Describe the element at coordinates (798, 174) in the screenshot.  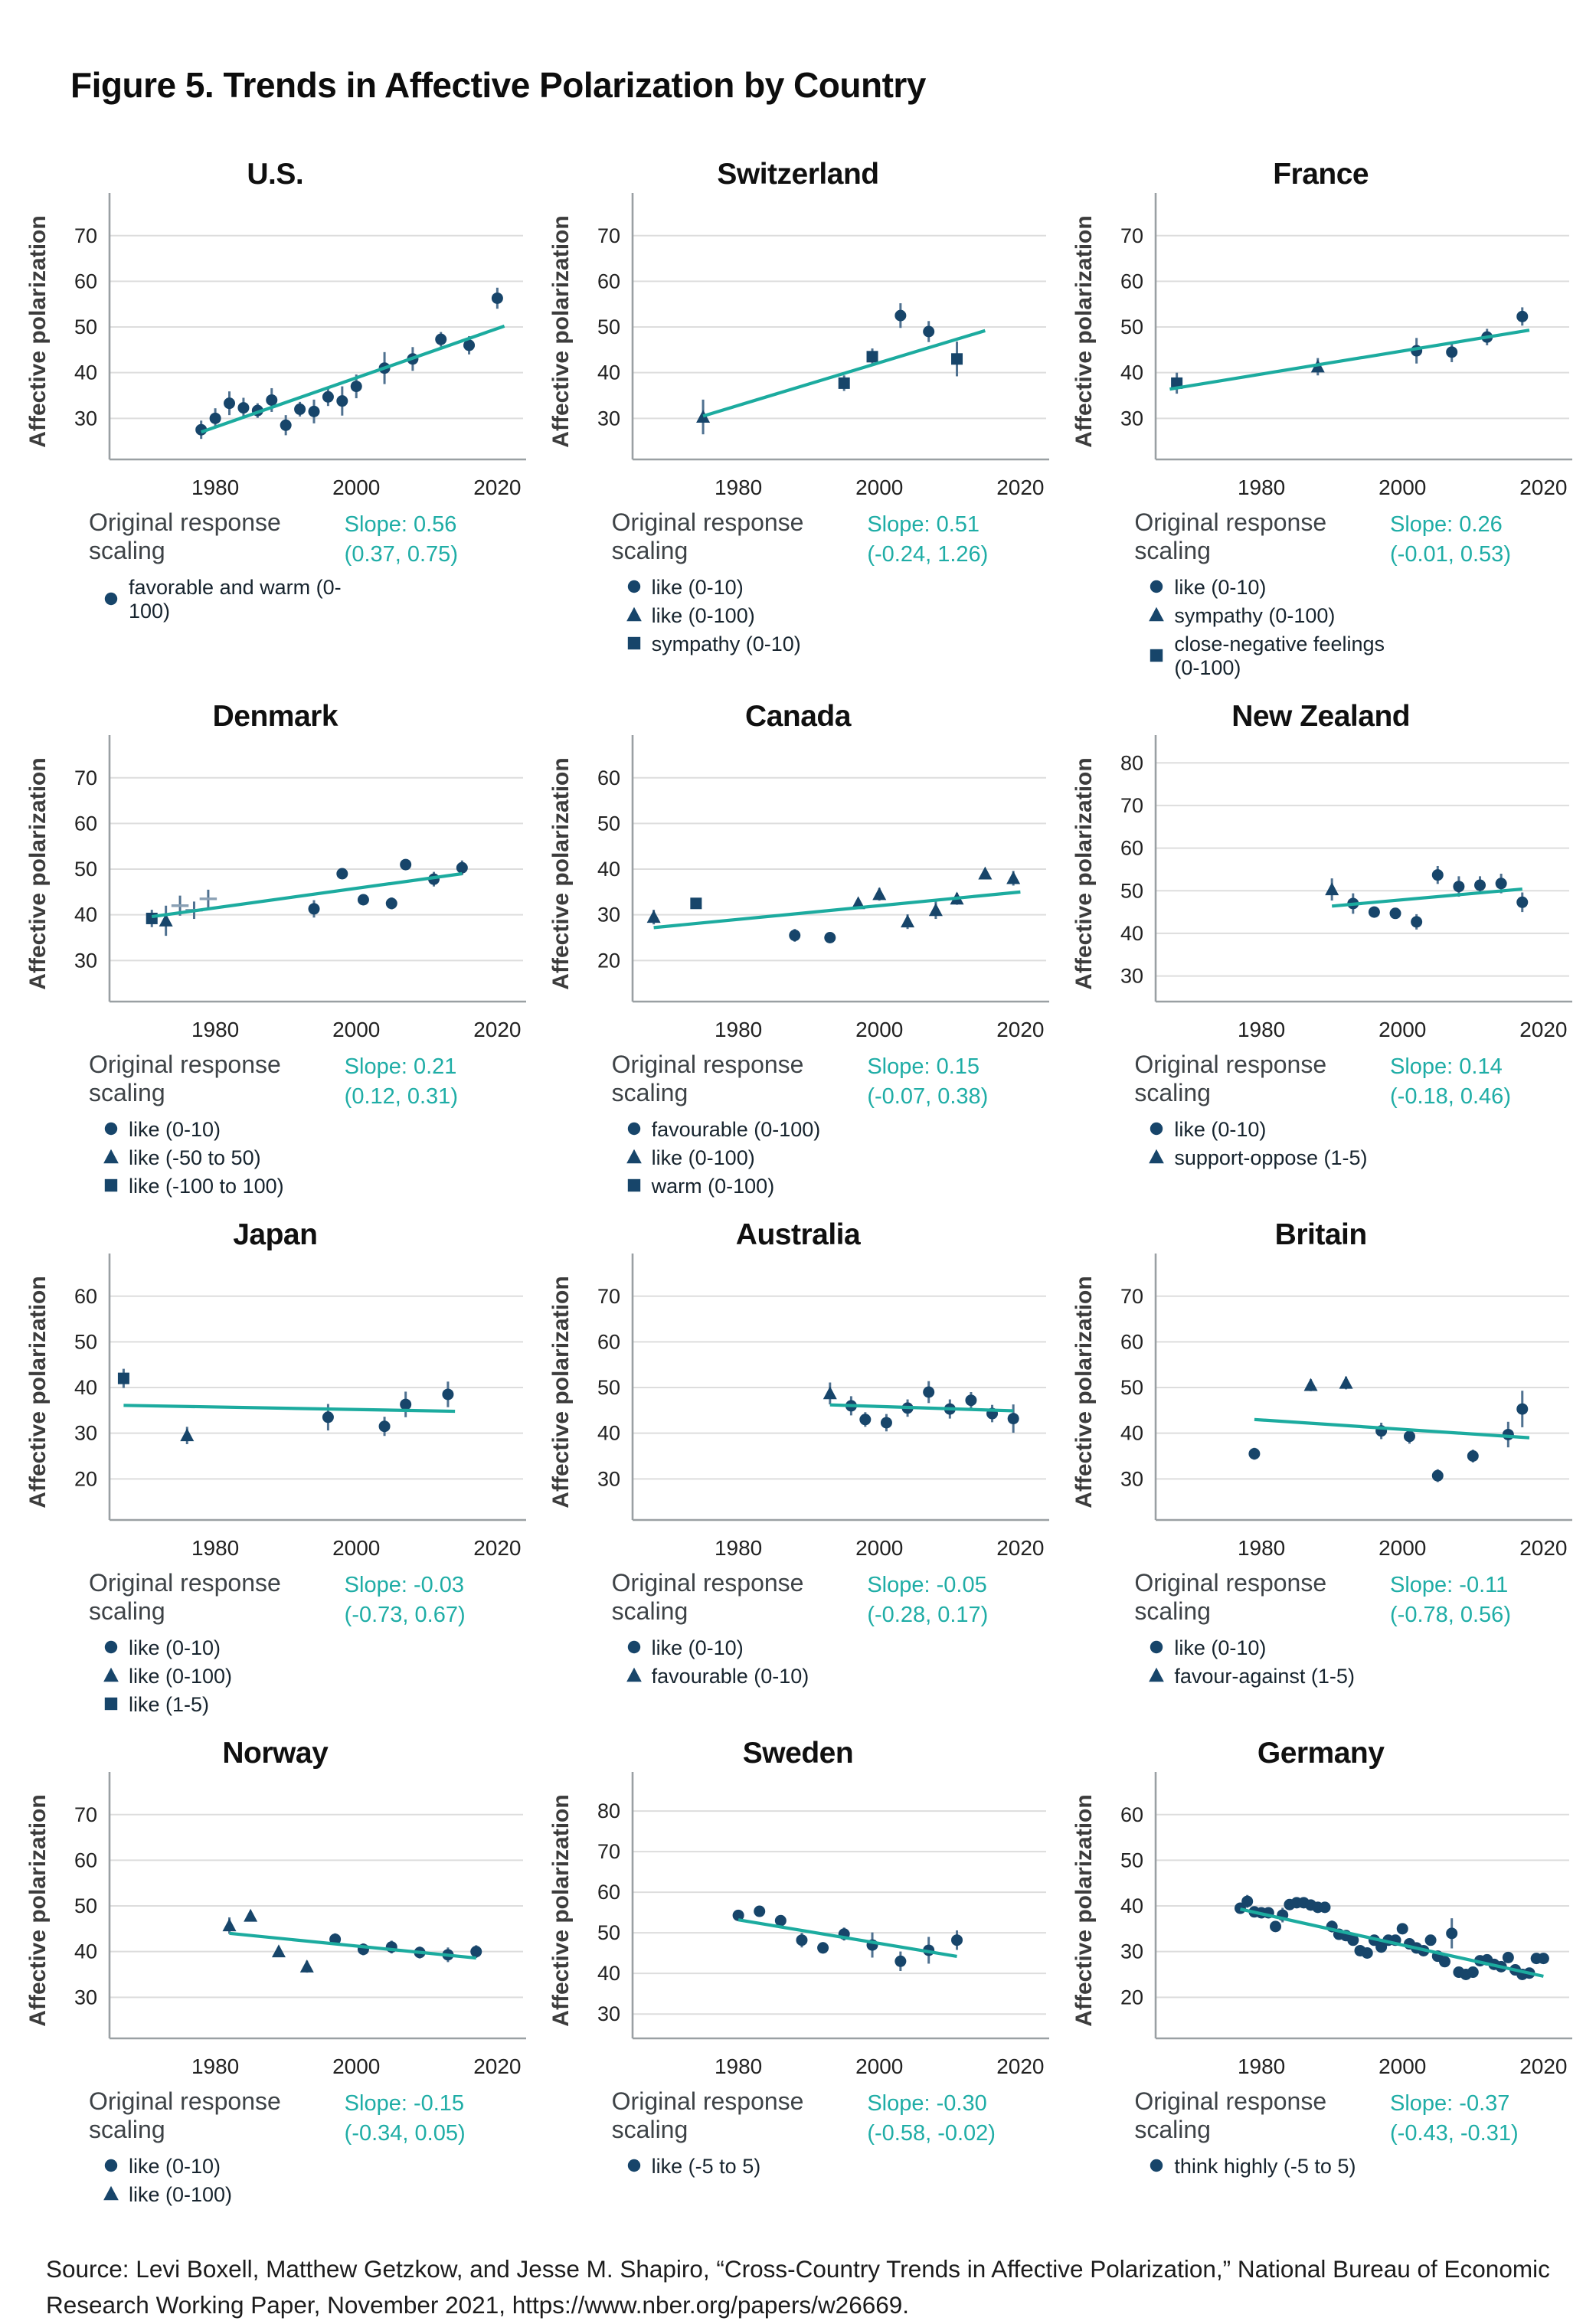
I see `country-title-switzerland: Switzerland` at that location.